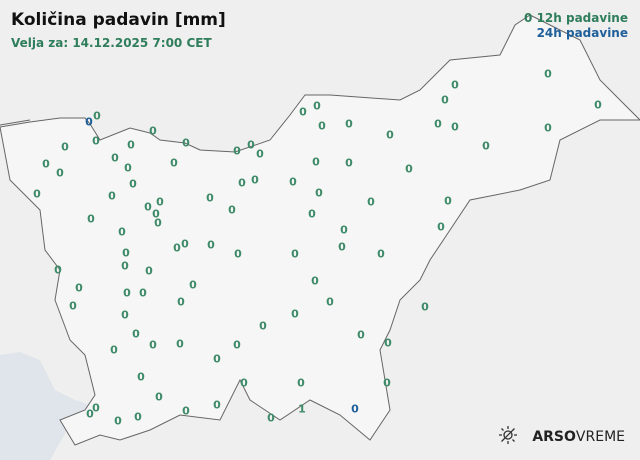 This screenshot has width=640, height=460. I want to click on sun-icon, so click(508, 437).